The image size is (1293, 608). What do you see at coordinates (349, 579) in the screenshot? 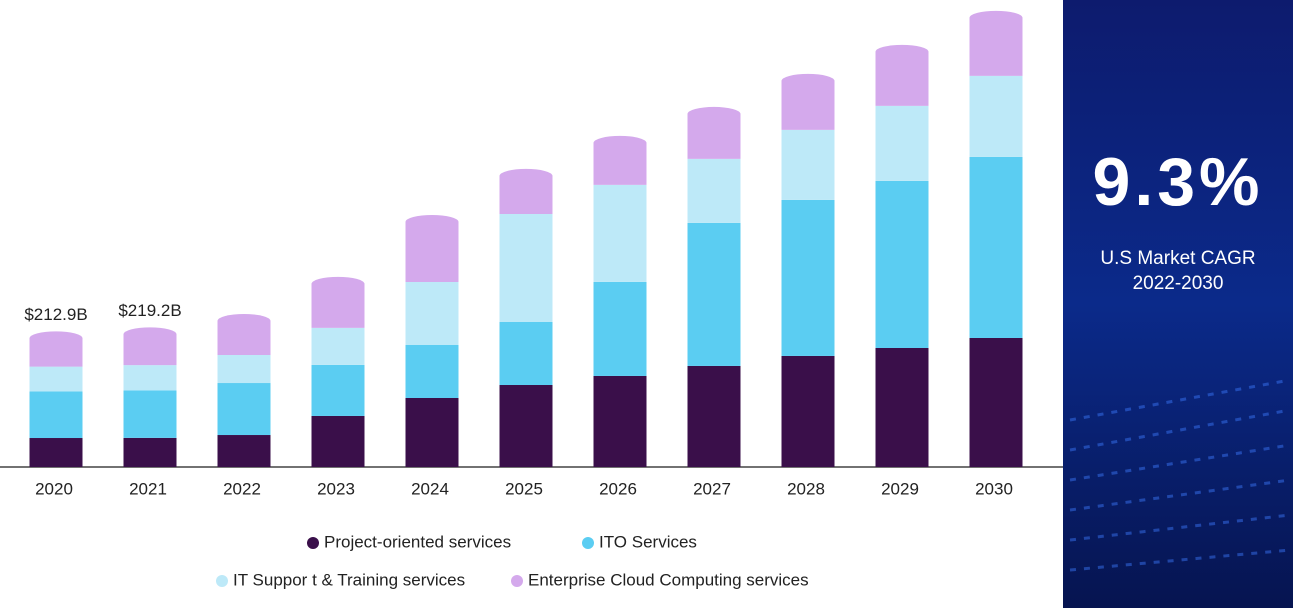
I see `legend-label: IT Suppor t & Training services` at bounding box center [349, 579].